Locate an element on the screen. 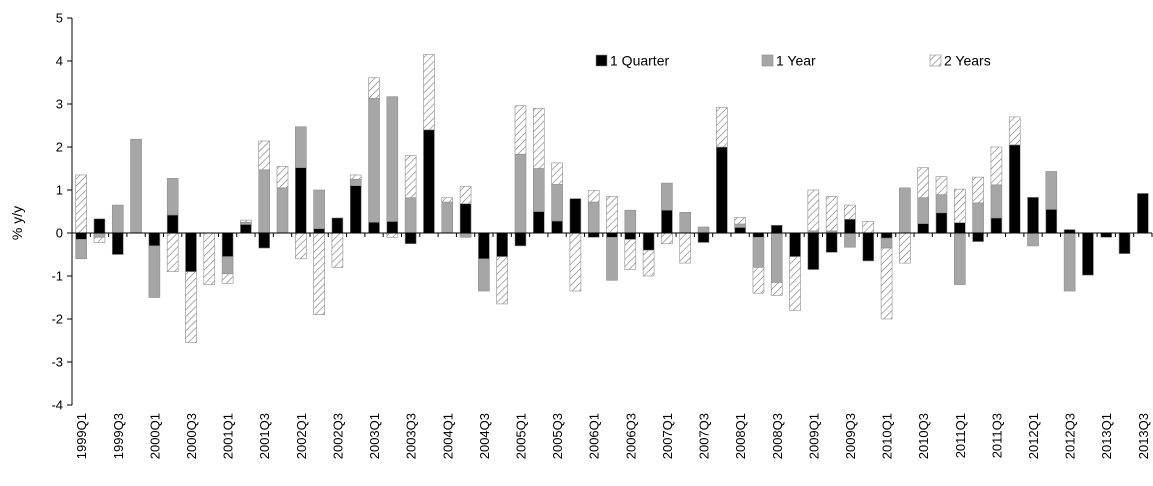 The image size is (1153, 486). bar-1-quarter-2013q1 is located at coordinates (1106, 235).